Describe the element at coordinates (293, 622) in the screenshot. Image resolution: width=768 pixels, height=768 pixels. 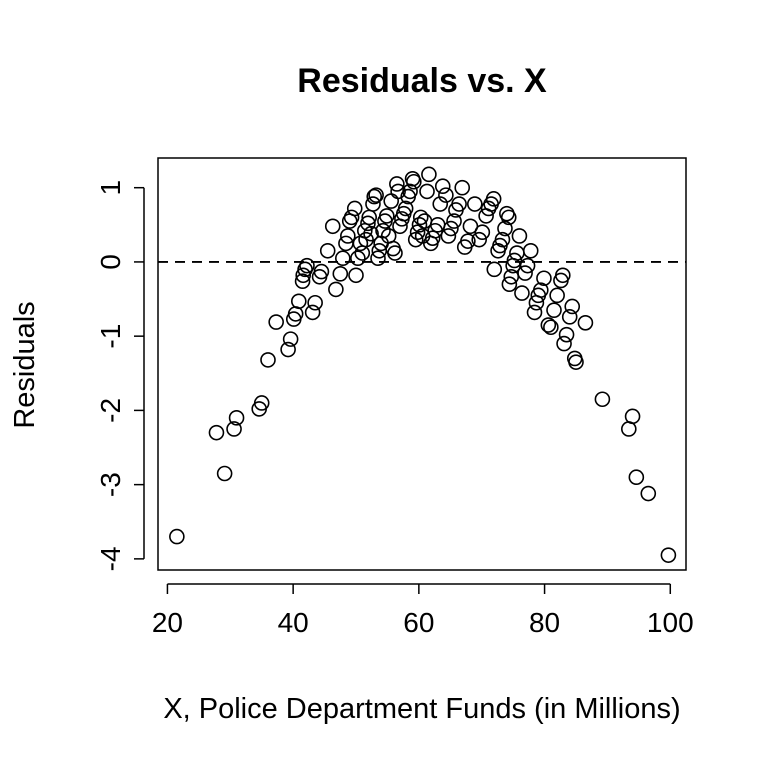
I see `x-tick-label: 40` at that location.